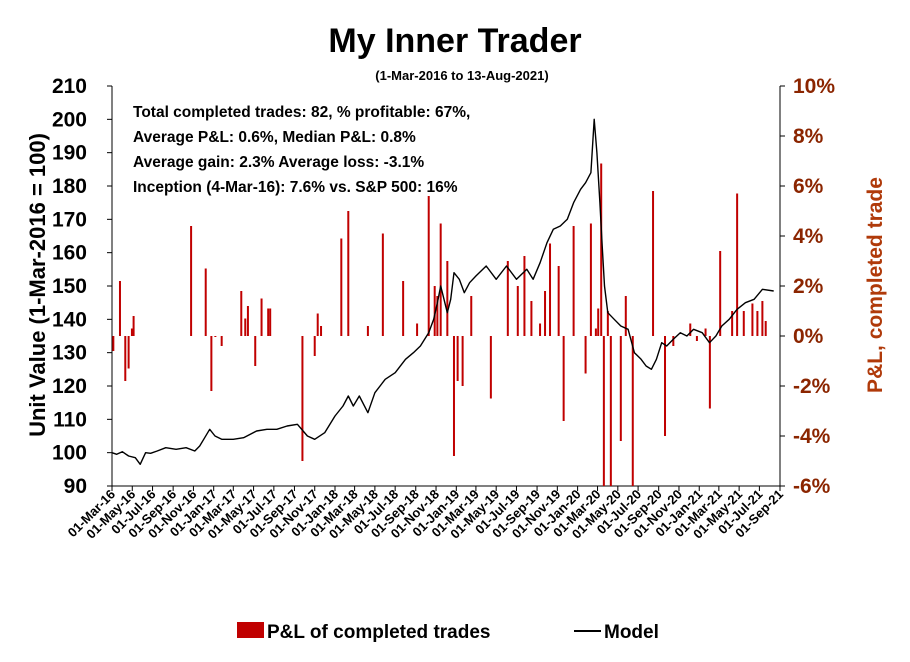  Describe the element at coordinates (631, 632) in the screenshot. I see `legend-label-line: Model` at that location.